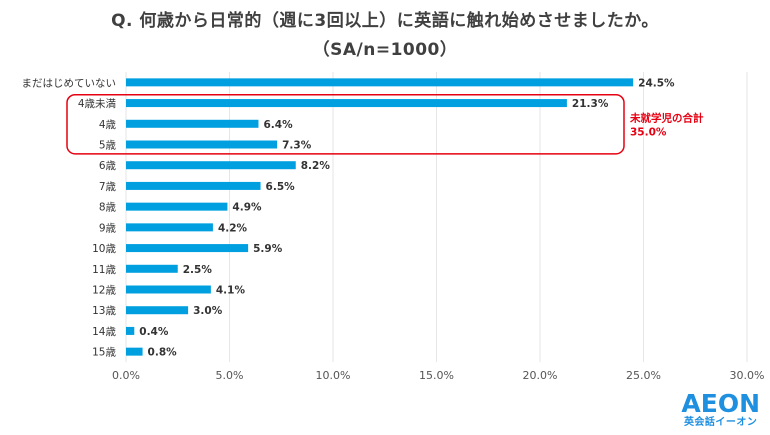  I want to click on annotation-label: 未就学児の合計, so click(666, 117).